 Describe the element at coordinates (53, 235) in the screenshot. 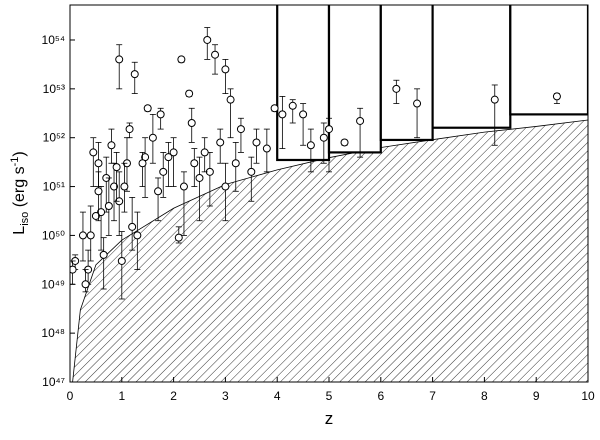

I see `y-tick-label: 10⁵⁰` at that location.